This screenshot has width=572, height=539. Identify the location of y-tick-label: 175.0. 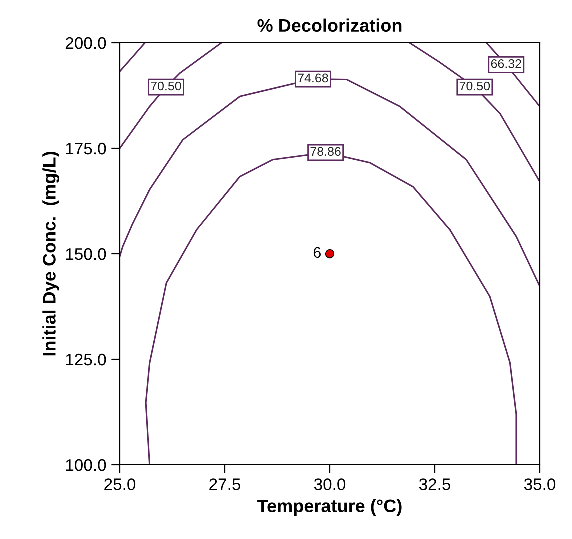
(86, 148).